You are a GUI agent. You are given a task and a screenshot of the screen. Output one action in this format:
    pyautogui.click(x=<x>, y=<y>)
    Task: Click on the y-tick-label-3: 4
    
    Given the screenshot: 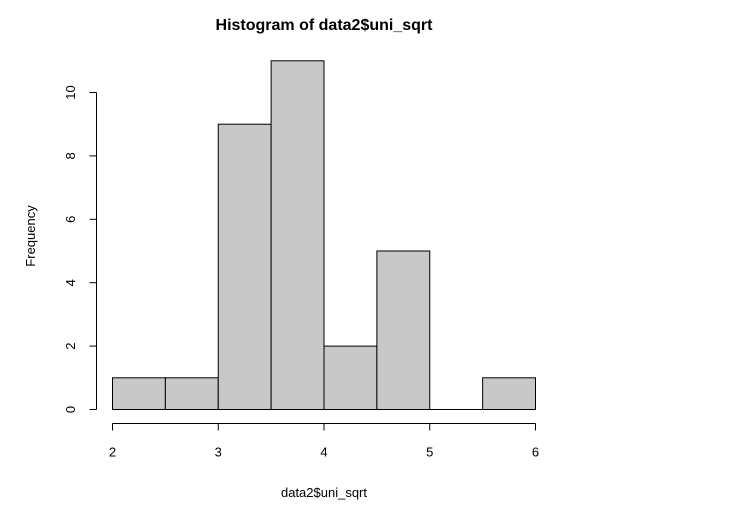 What is the action you would take?
    pyautogui.click(x=70, y=282)
    